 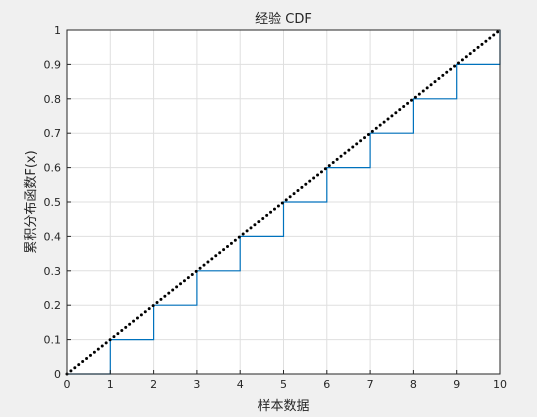 What do you see at coordinates (196, 384) in the screenshot?
I see `x-tick-label: 3` at bounding box center [196, 384].